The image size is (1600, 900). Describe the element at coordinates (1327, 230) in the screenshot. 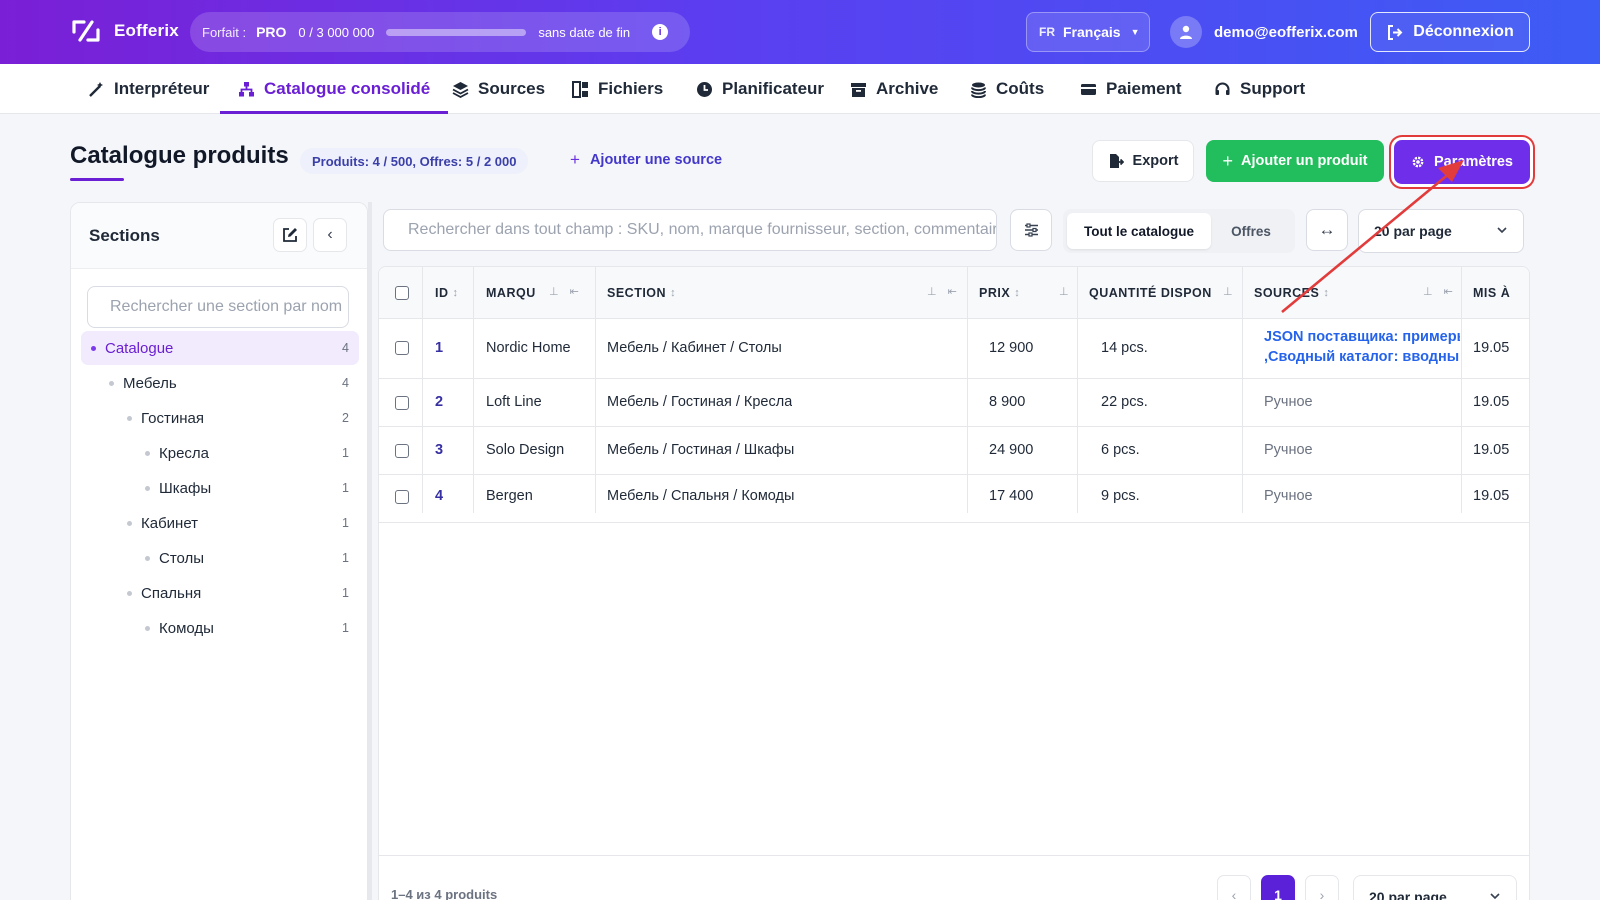

I see `column-width-button: ↔` at that location.